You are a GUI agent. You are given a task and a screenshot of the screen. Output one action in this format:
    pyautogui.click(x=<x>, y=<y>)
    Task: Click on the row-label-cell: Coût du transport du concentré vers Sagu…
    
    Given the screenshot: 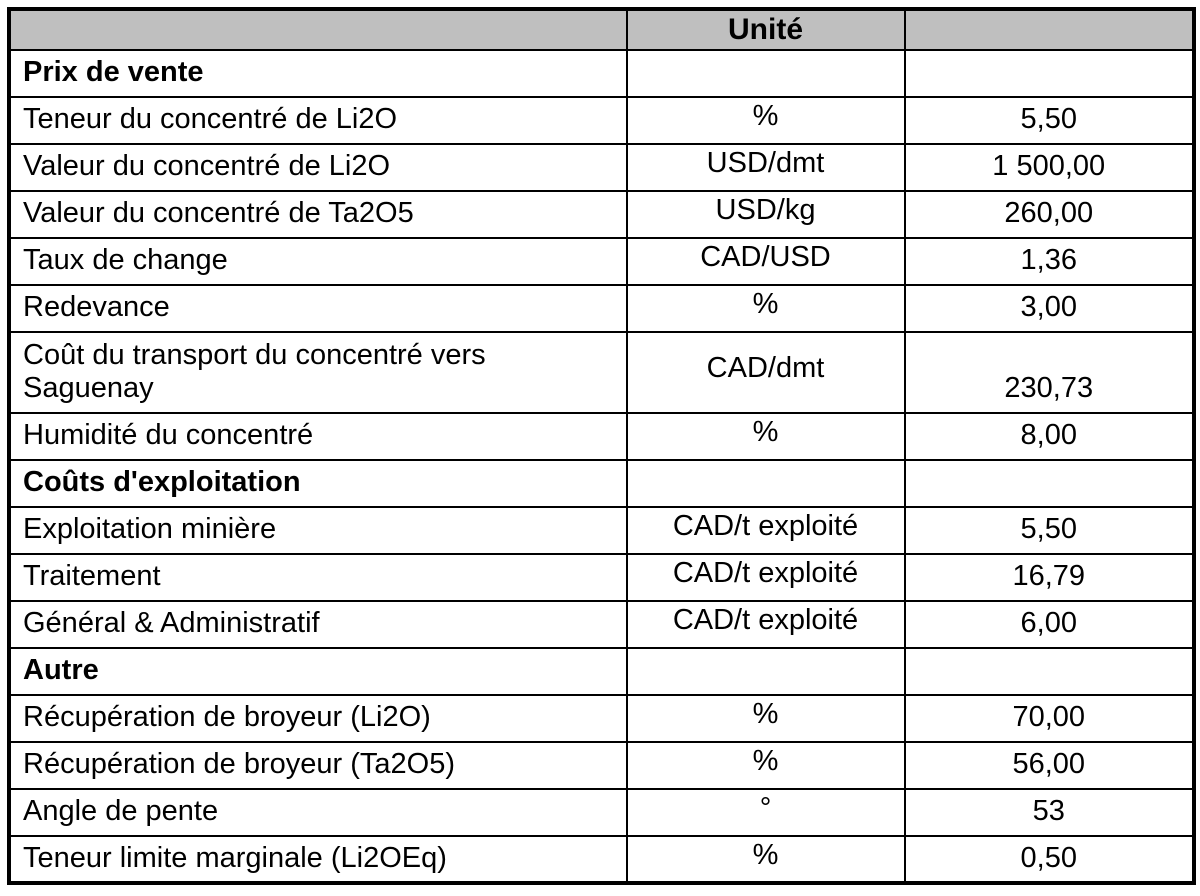 What is the action you would take?
    pyautogui.click(x=318, y=372)
    